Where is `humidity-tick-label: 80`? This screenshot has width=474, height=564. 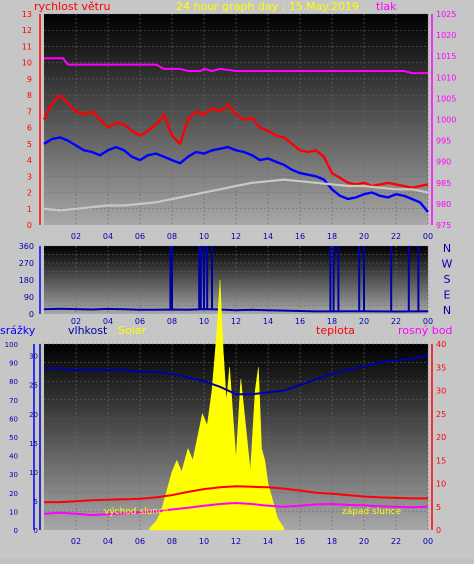 humidity-tick-label: 80 is located at coordinates (13, 382).